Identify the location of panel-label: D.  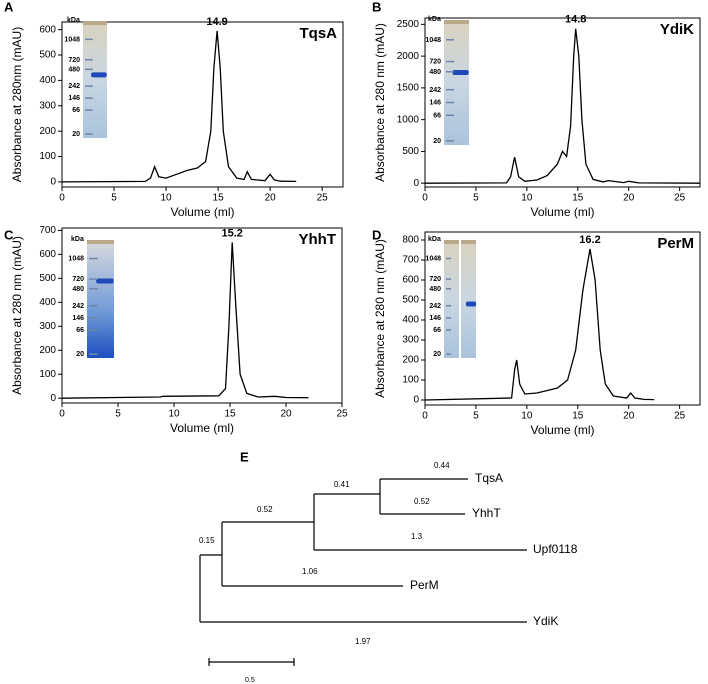
(376, 234).